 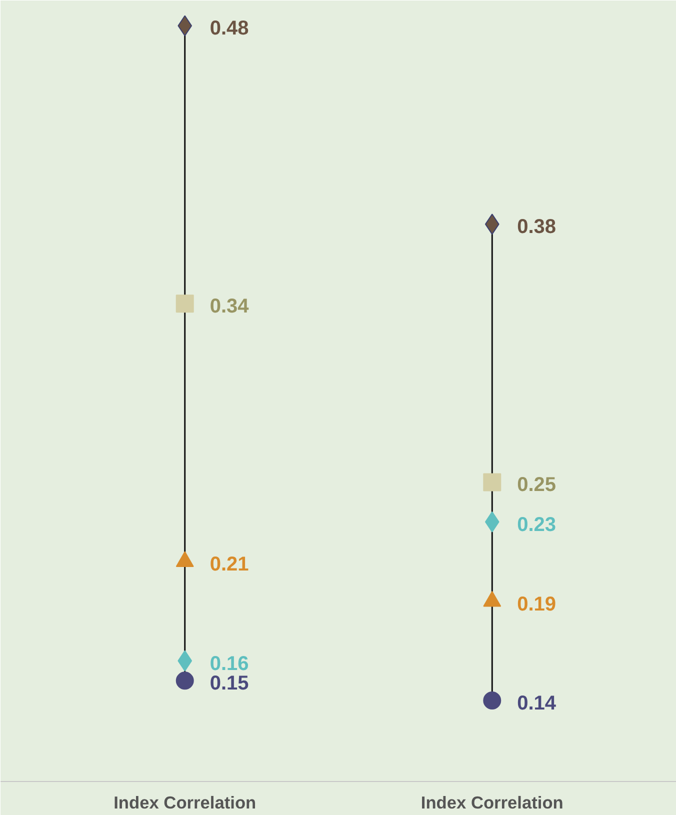 What do you see at coordinates (229, 29) in the screenshot?
I see `data-label: 0.48` at bounding box center [229, 29].